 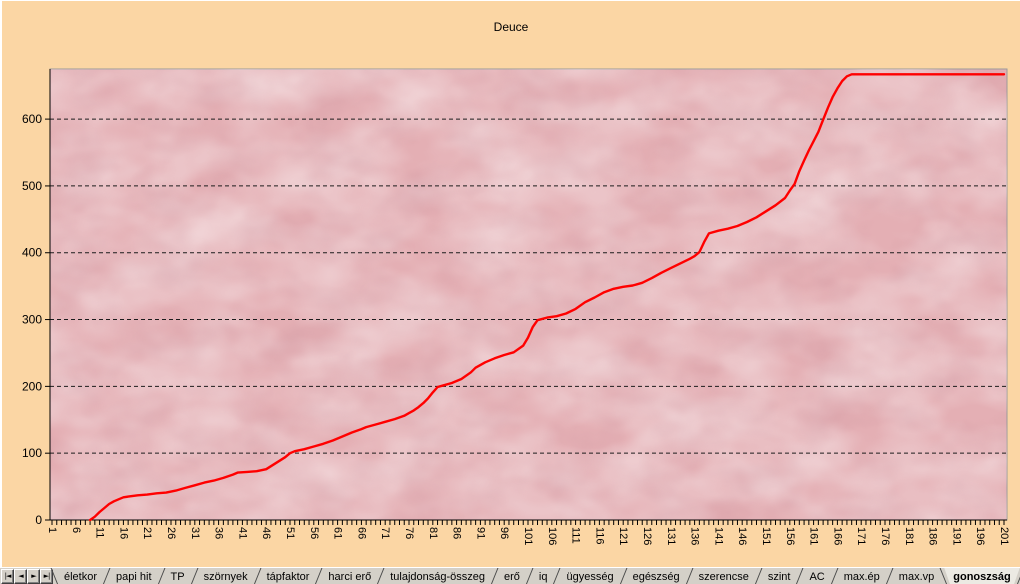 What do you see at coordinates (123, 533) in the screenshot?
I see `svg-text: 16` at bounding box center [123, 533].